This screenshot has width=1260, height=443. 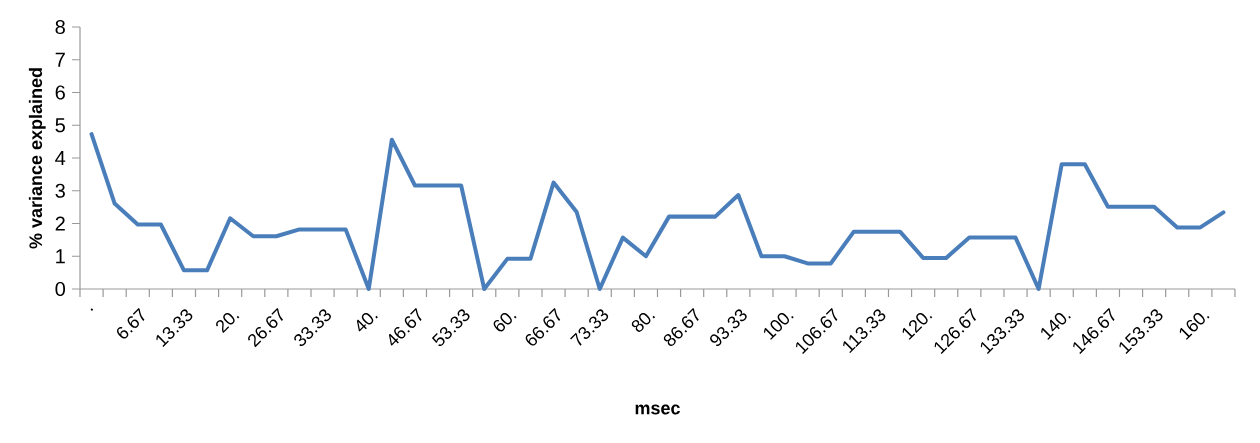 I want to click on x-tick-label: ., so click(x=92, y=309).